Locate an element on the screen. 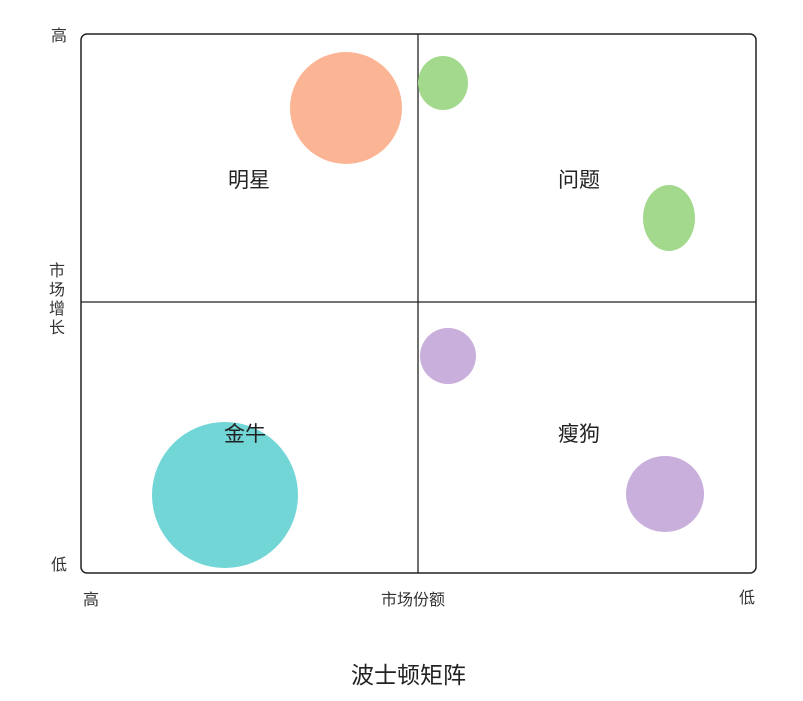  dog-bubble is located at coordinates (665, 494).